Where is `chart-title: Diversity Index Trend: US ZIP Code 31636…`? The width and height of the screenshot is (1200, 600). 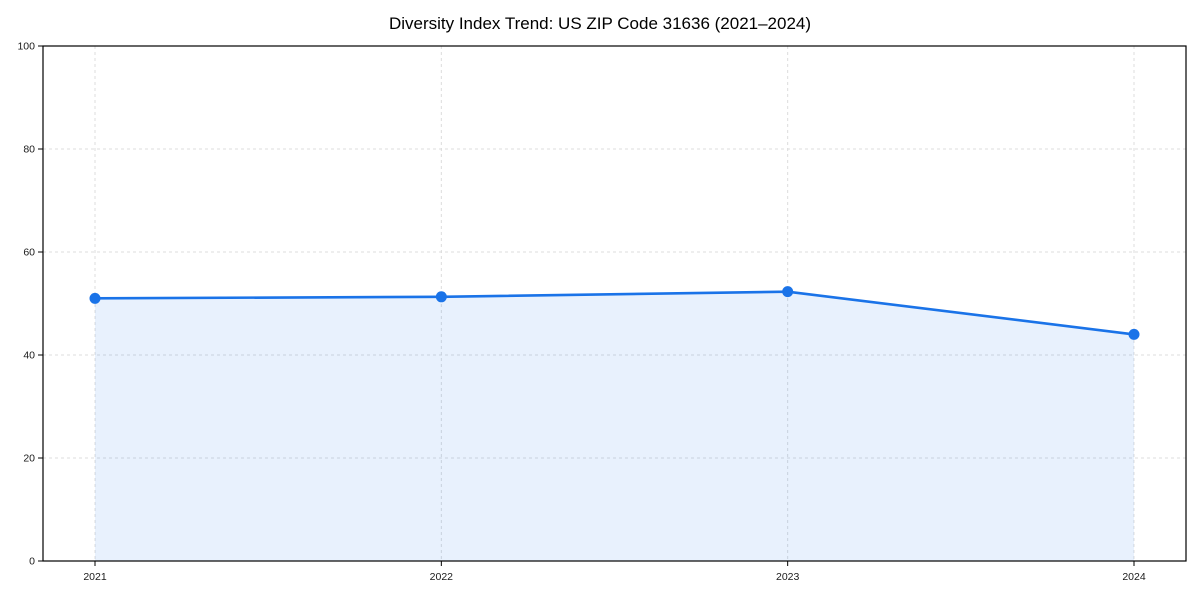 chart-title: Diversity Index Trend: US ZIP Code 31636… is located at coordinates (600, 23).